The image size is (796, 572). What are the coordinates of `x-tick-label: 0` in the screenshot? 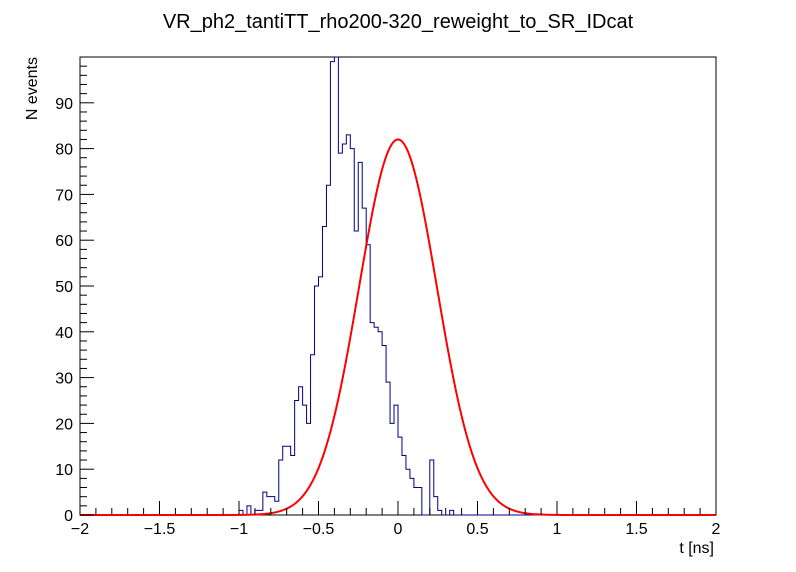 It's located at (398, 529).